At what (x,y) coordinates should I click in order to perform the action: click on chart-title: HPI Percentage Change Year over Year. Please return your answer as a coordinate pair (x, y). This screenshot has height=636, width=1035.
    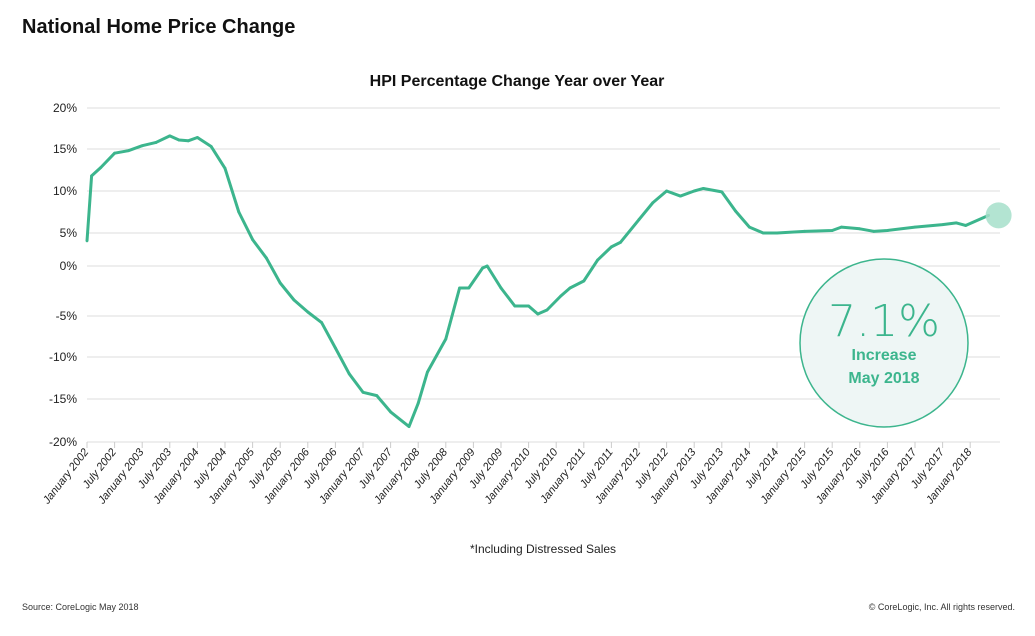
    Looking at the image, I should click on (517, 81).